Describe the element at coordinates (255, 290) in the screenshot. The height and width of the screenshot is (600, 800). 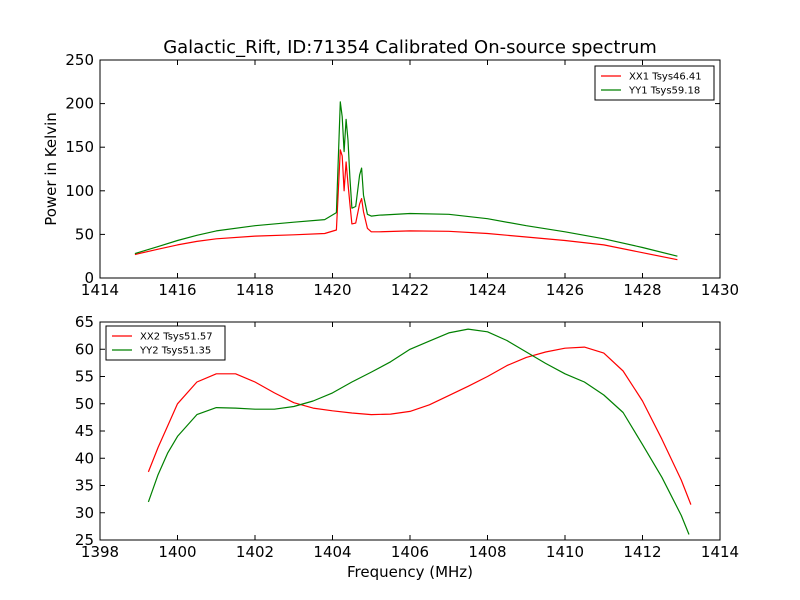
I see `x-tick-label: 1418` at that location.